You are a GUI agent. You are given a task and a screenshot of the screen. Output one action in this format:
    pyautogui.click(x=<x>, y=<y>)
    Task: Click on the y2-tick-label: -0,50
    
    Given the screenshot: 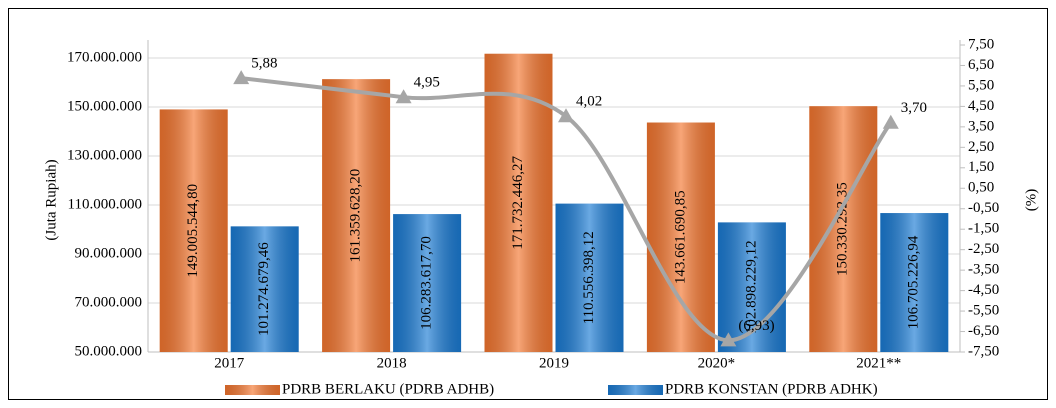 What is the action you would take?
    pyautogui.click(x=983, y=208)
    